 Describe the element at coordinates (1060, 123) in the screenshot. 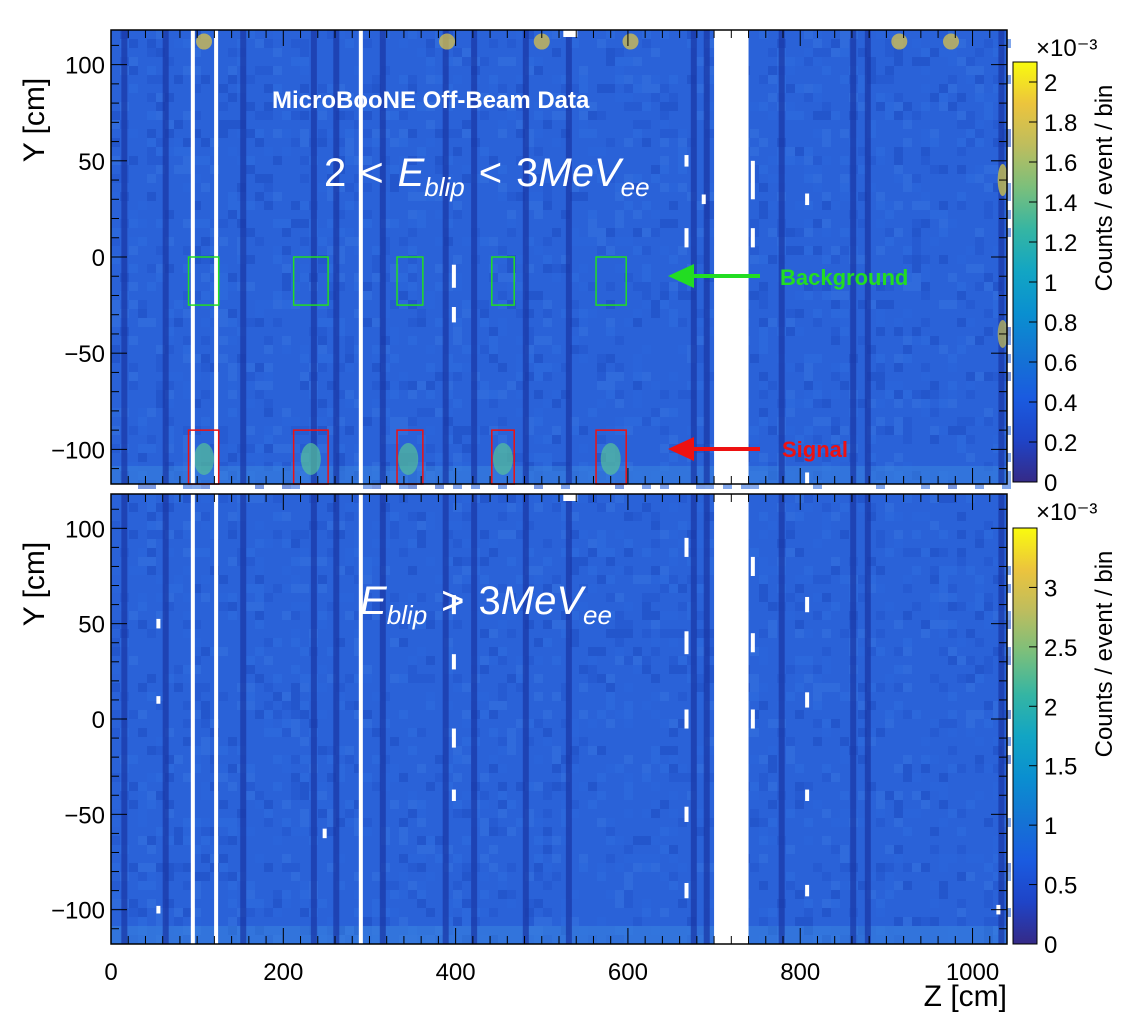

I see `colorbar-tick-label: 1.8` at that location.